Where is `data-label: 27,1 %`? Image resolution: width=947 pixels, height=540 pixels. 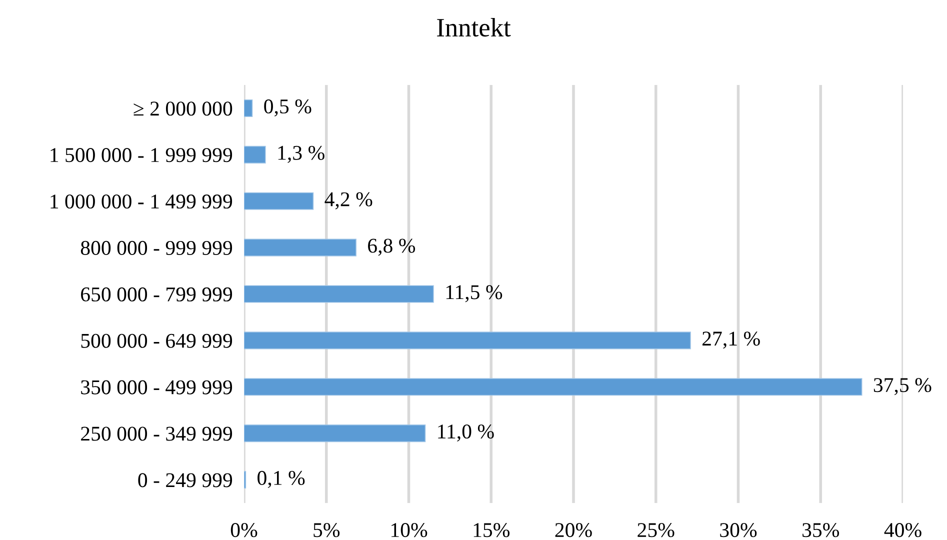 data-label: 27,1 % is located at coordinates (731, 340).